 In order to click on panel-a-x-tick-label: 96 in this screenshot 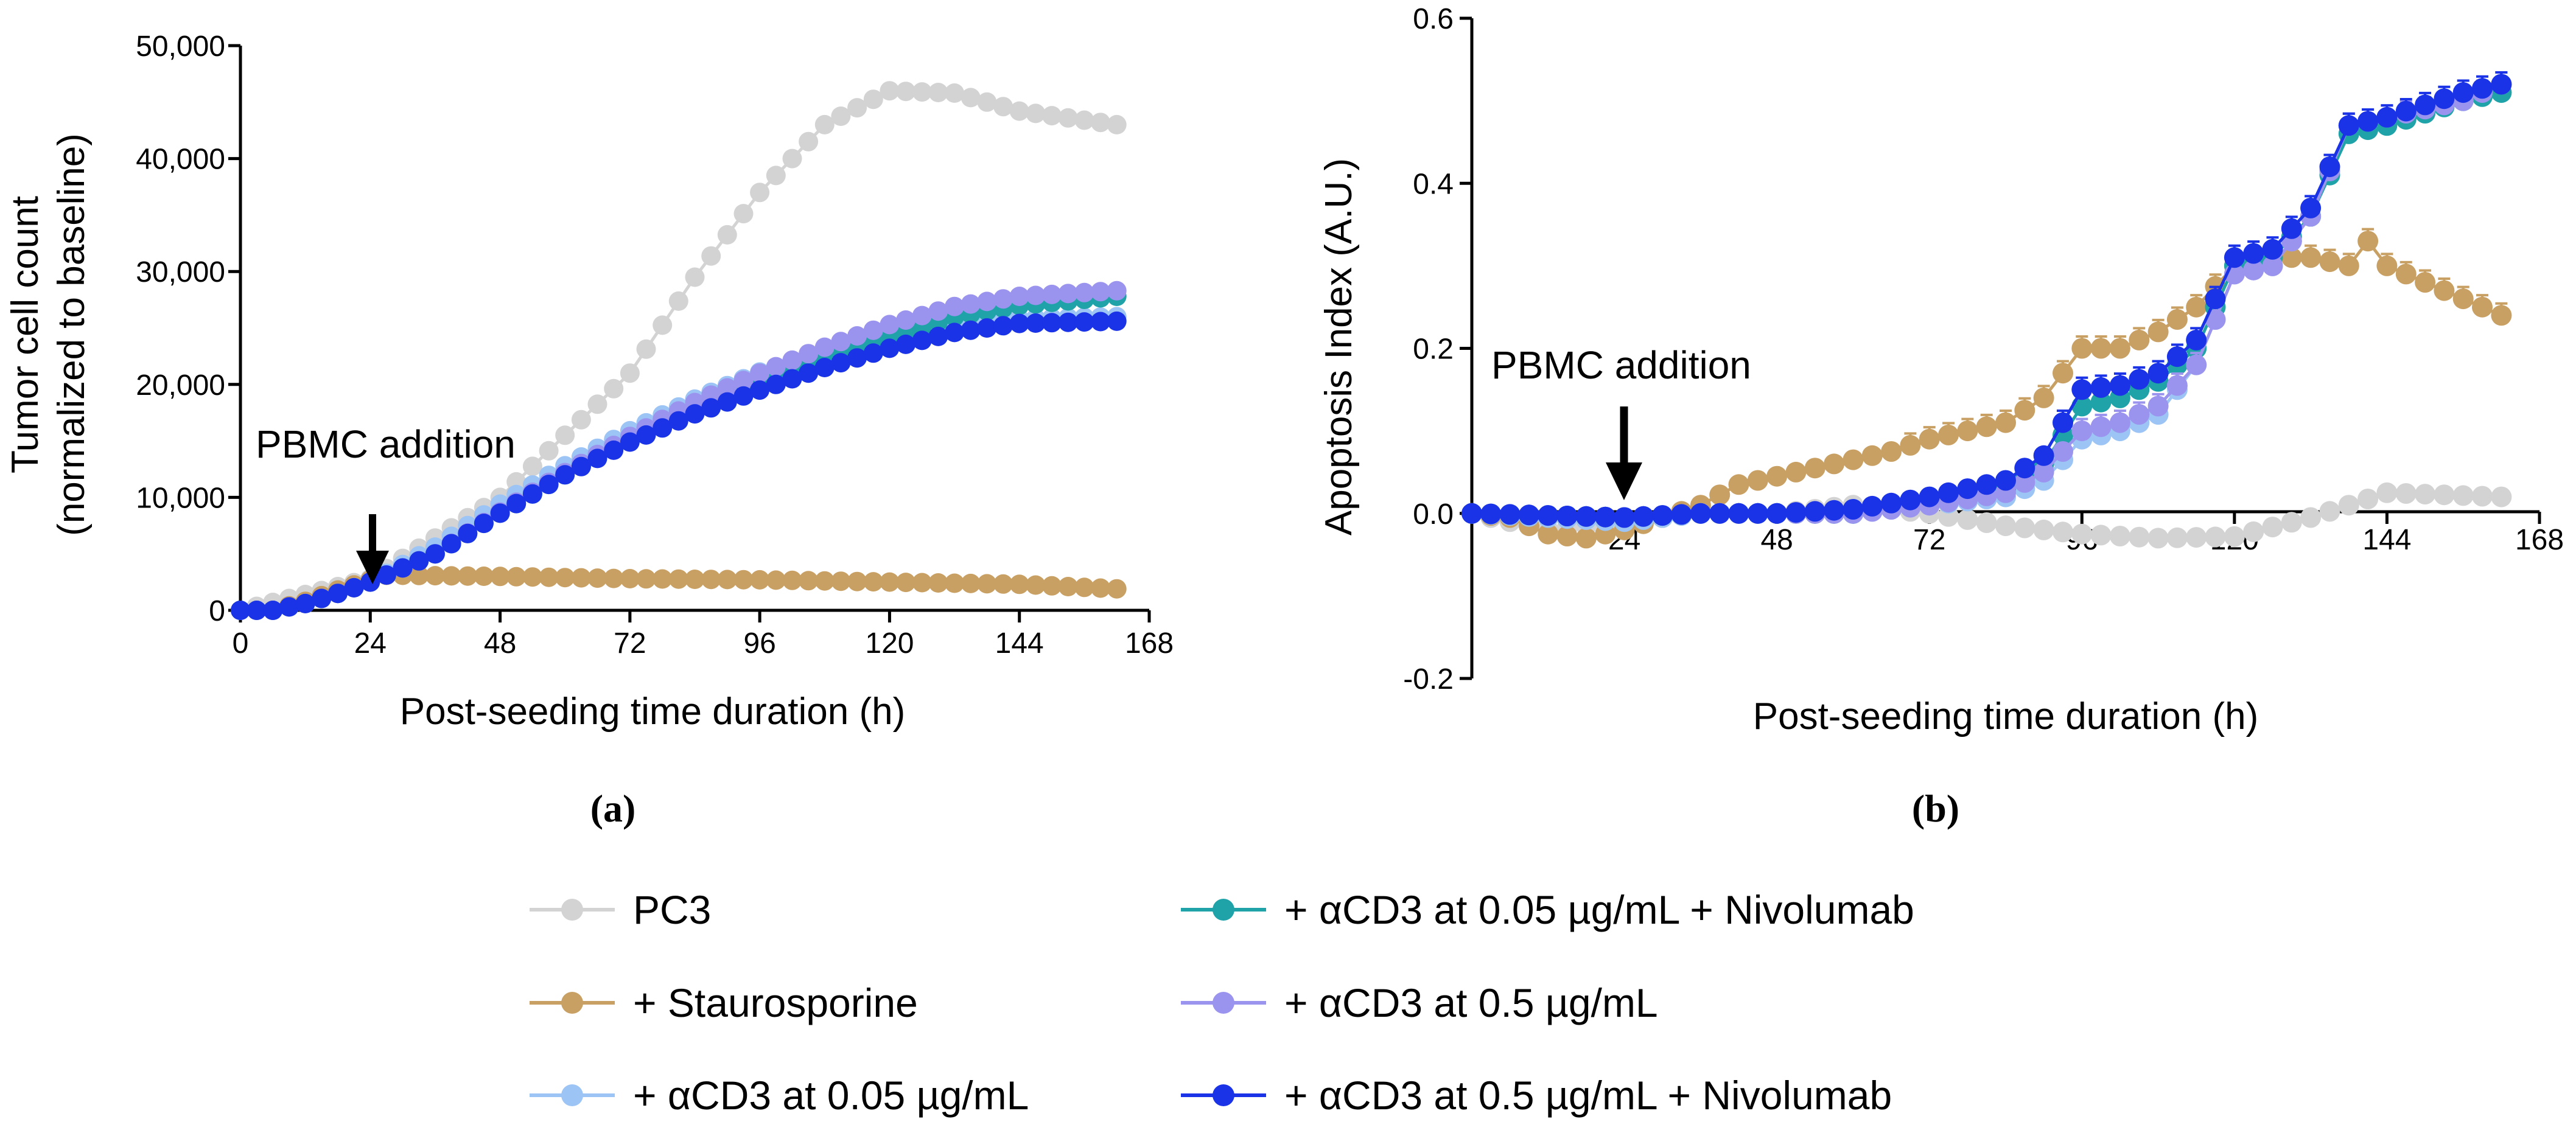, I will do `click(759, 643)`.